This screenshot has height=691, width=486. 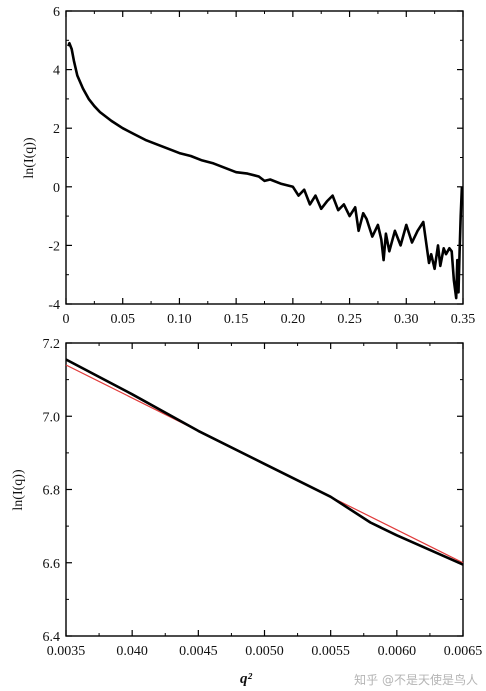 I want to click on y-tick-label: 6.4, so click(x=52, y=637).